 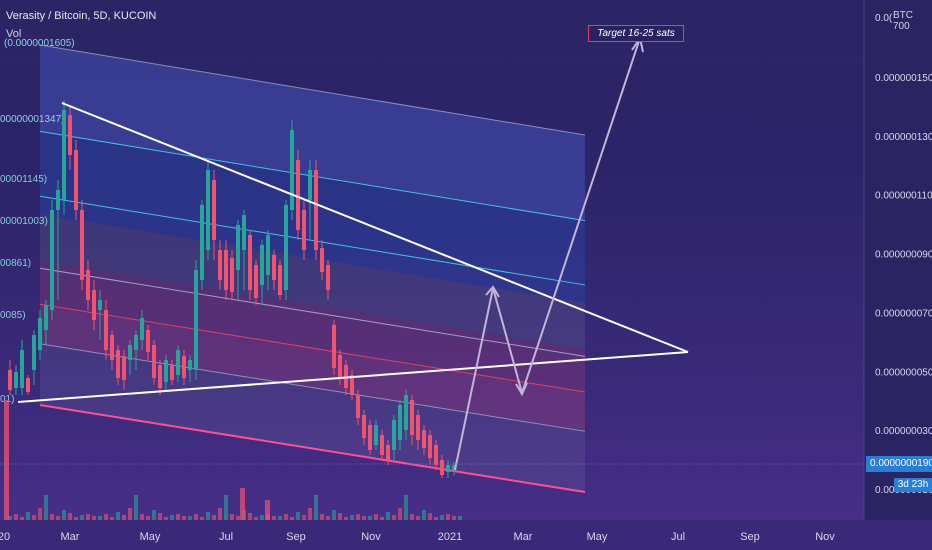 What do you see at coordinates (226, 537) in the screenshot?
I see `time-tick-3: Jul` at bounding box center [226, 537].